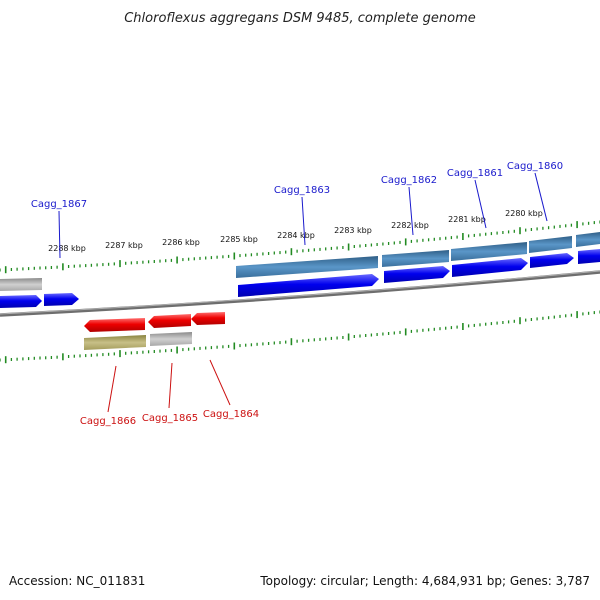  What do you see at coordinates (67, 248) in the screenshot?
I see `scale-label: 2288 kbp` at bounding box center [67, 248].